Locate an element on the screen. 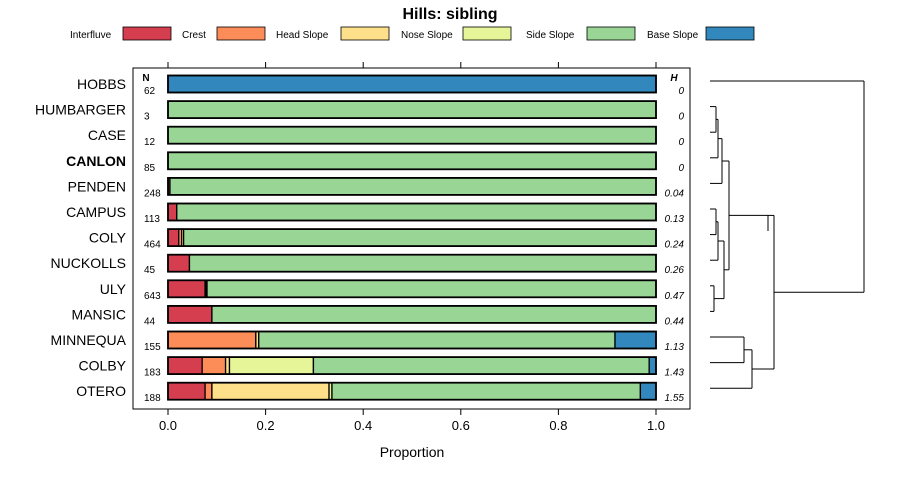 The width and height of the screenshot is (900, 480). bar-row: CANLON 85 0 is located at coordinates (375, 162).